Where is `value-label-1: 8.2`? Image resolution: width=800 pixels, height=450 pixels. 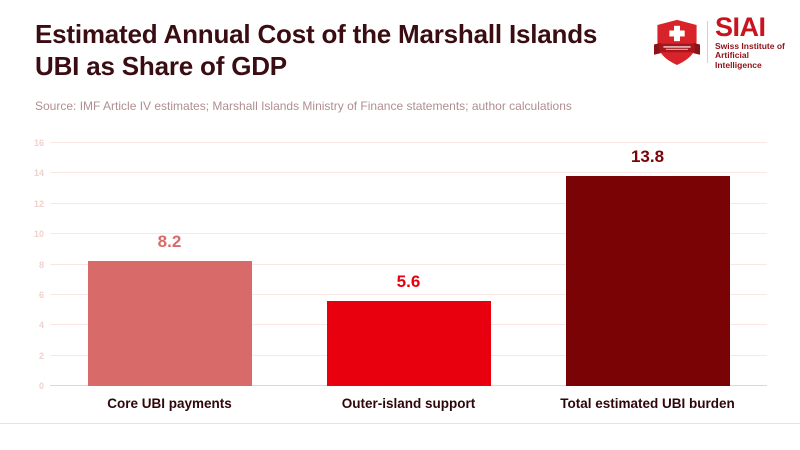 value-label-1: 8.2 is located at coordinates (169, 242).